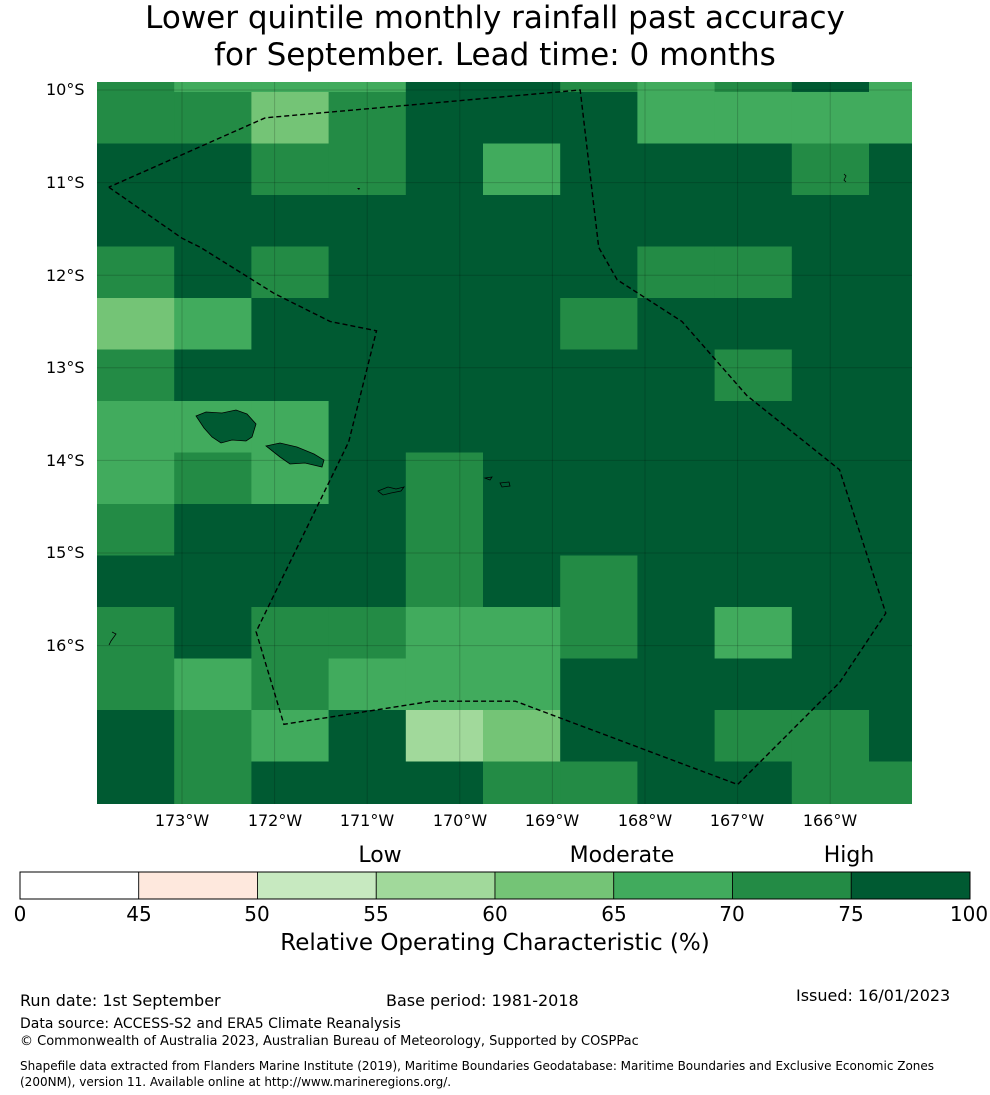 The height and width of the screenshot is (1095, 990). Describe the element at coordinates (851, 914) in the screenshot. I see `colorbar-tick-75: 75` at that location.